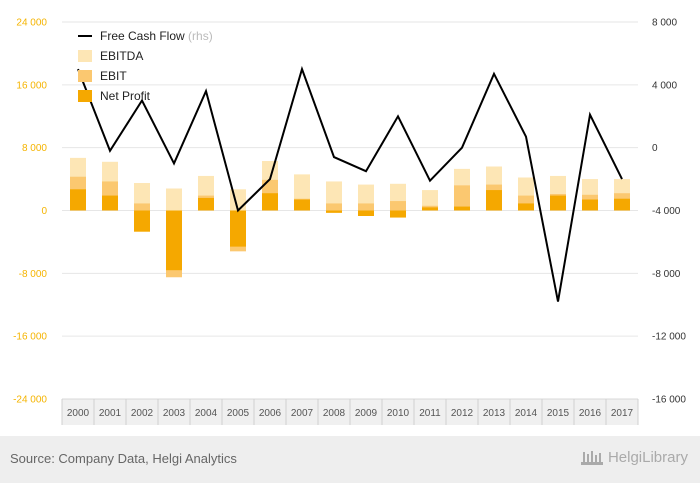  Describe the element at coordinates (123, 458) in the screenshot. I see `source-note: Source: Company Data, Helgi Analytics` at that location.